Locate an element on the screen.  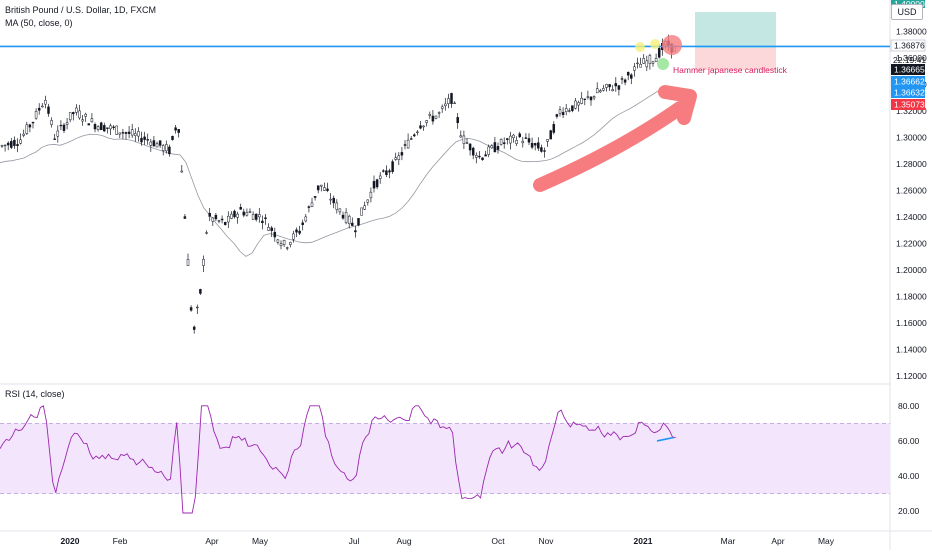
time-tick-label: Oct is located at coordinates (498, 541).